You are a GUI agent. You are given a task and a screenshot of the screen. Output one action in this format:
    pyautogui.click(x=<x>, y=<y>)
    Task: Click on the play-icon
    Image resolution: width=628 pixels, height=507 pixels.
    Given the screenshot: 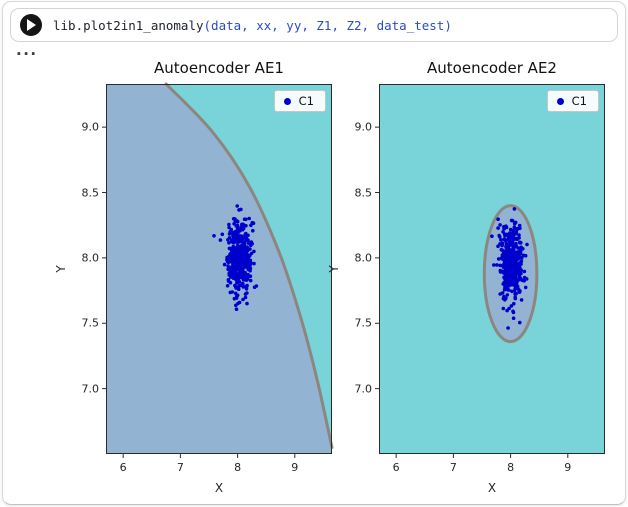 What is the action you would take?
    pyautogui.click(x=31, y=25)
    